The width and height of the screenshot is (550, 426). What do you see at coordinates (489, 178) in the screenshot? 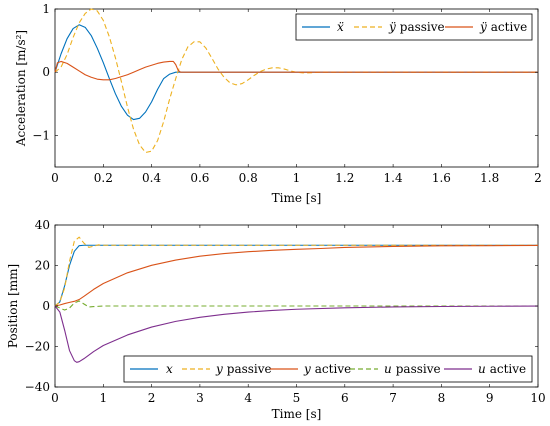
I see `x-tick-label: 1.8` at bounding box center [489, 178].